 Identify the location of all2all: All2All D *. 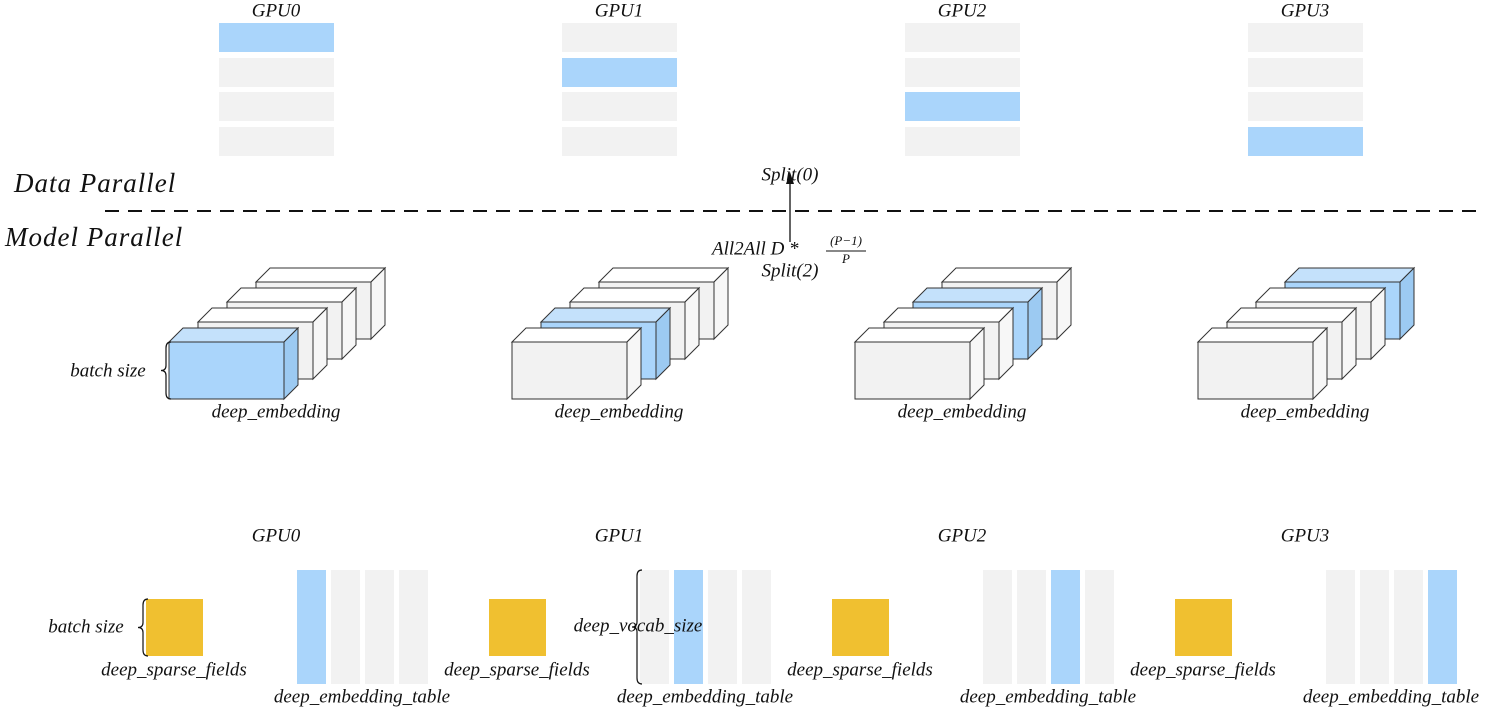
(754, 248).